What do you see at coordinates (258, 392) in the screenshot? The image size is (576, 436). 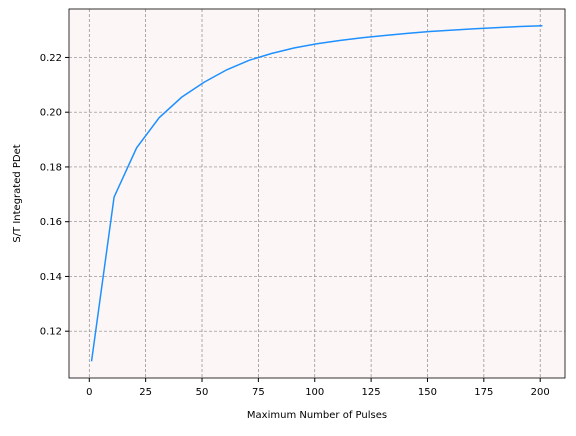 I see `x-tick-label: 75` at bounding box center [258, 392].